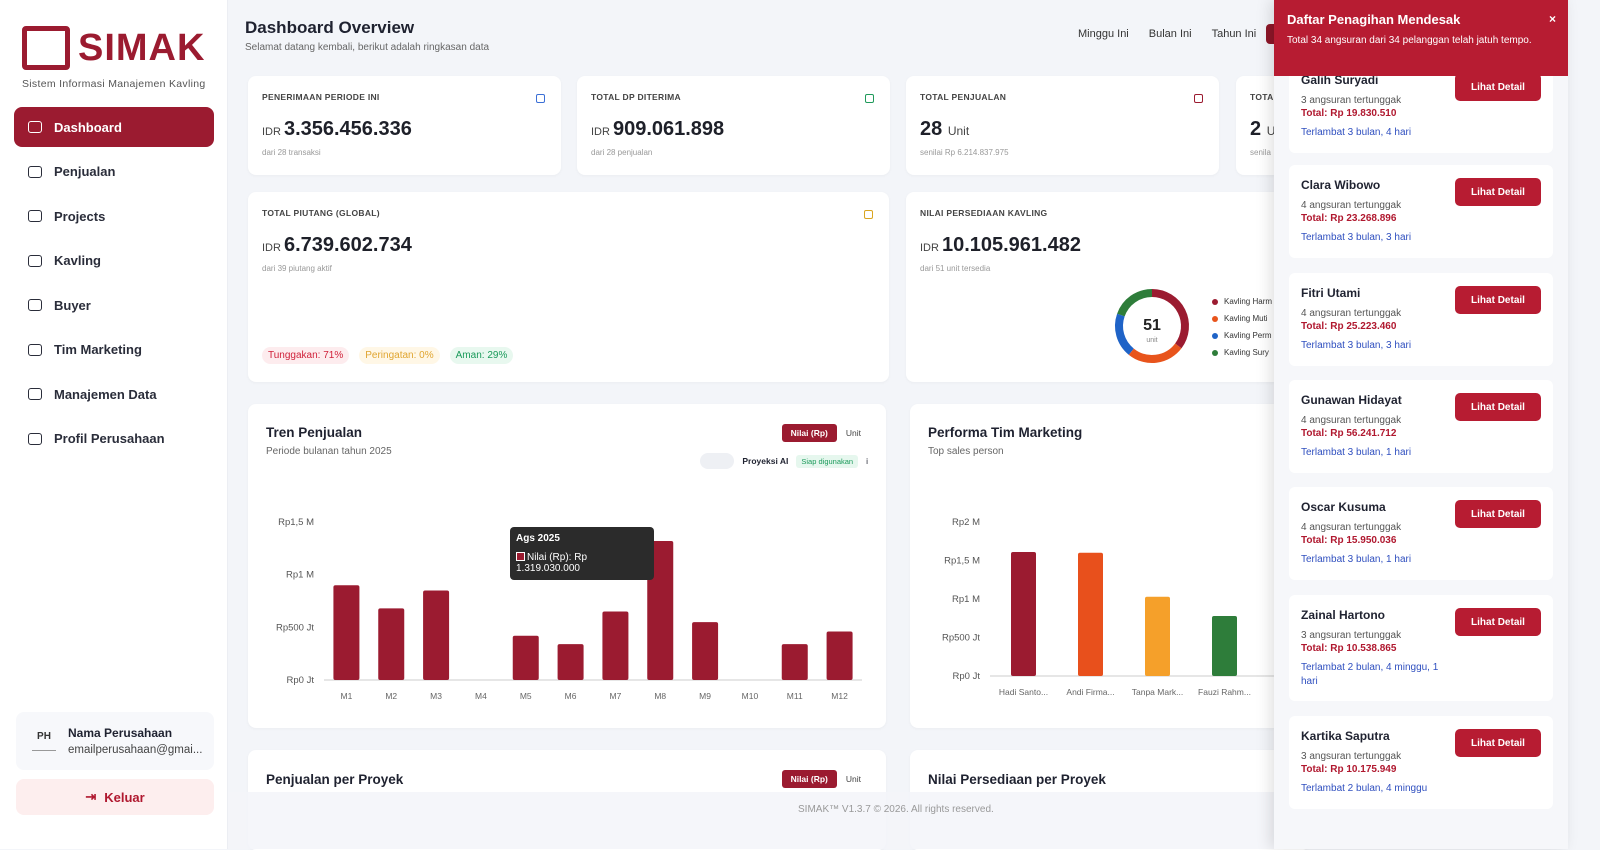 The width and height of the screenshot is (1600, 850). What do you see at coordinates (114, 261) in the screenshot?
I see `sidebar-item-kavling: Kavling` at bounding box center [114, 261].